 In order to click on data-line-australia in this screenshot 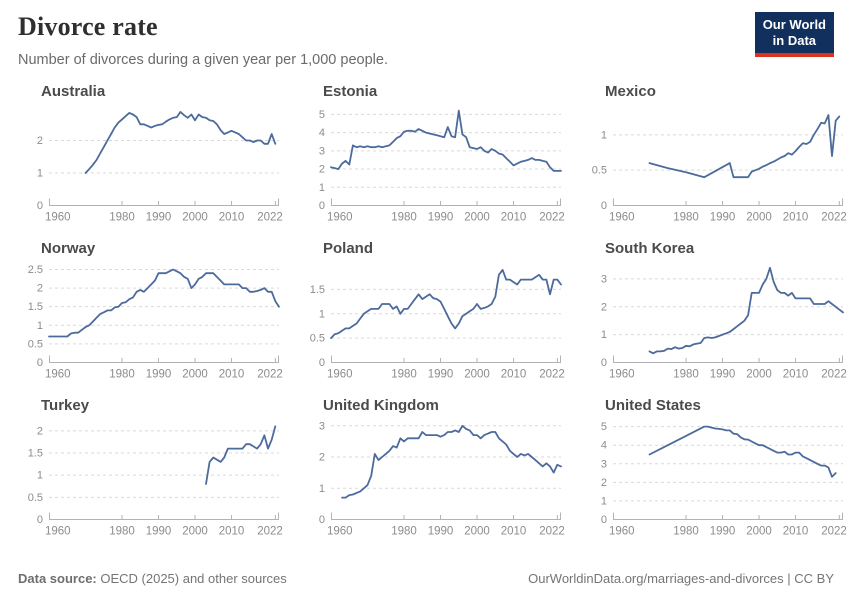, I will do `click(180, 142)`.